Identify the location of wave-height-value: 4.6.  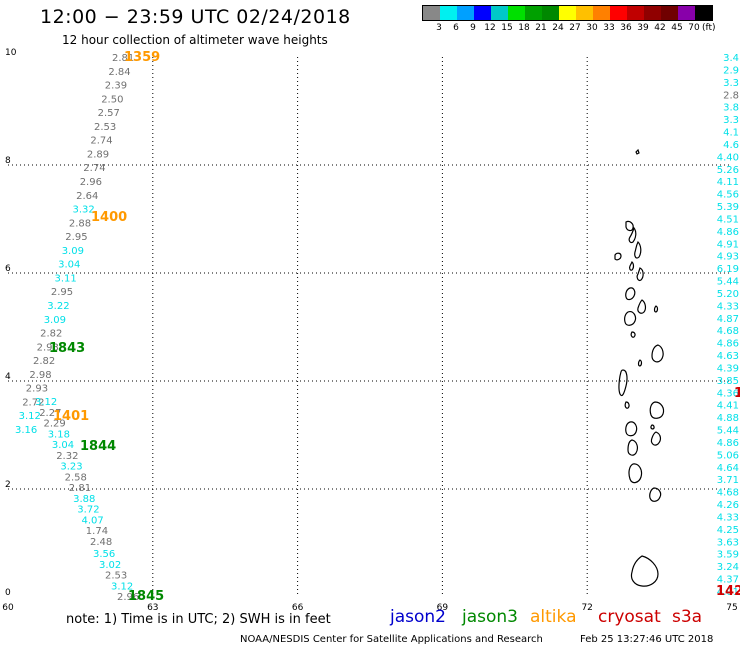
(731, 145).